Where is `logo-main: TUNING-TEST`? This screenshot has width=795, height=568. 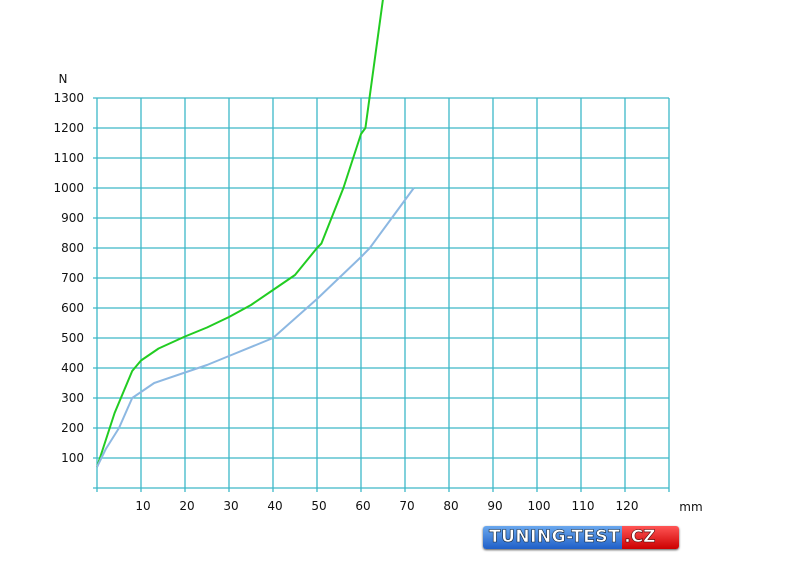
logo-main: TUNING-TEST is located at coordinates (553, 537).